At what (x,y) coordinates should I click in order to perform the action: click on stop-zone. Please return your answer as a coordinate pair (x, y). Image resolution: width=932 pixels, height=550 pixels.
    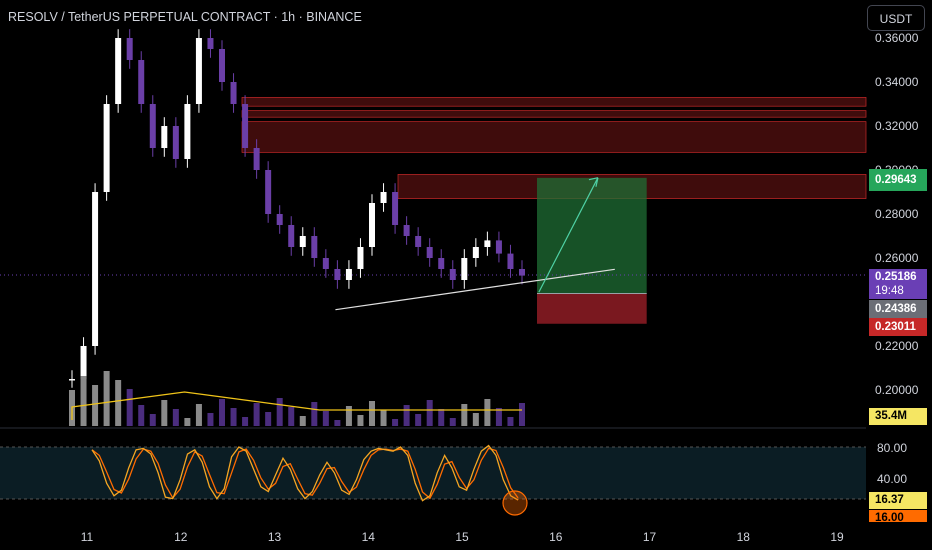
    Looking at the image, I should click on (592, 308).